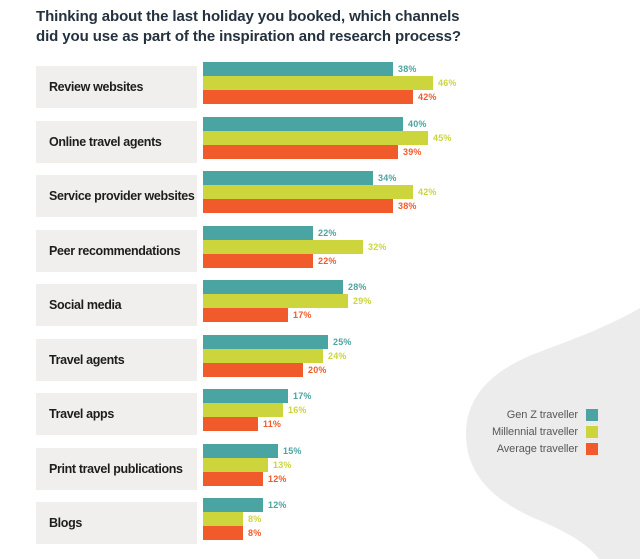 Image resolution: width=640 pixels, height=559 pixels. Describe the element at coordinates (317, 369) in the screenshot. I see `bar-value-label: 20%` at that location.